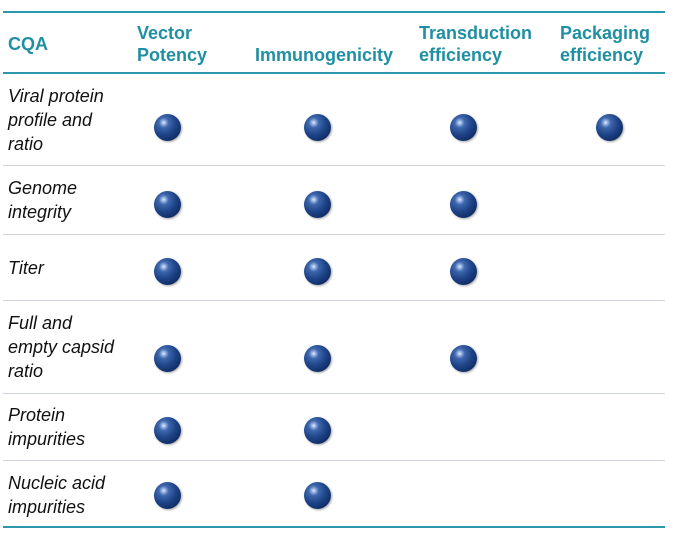 The width and height of the screenshot is (685, 543). What do you see at coordinates (61, 347) in the screenshot?
I see `row-label-full-empty-capsid: Full and empty capsid ratio` at bounding box center [61, 347].